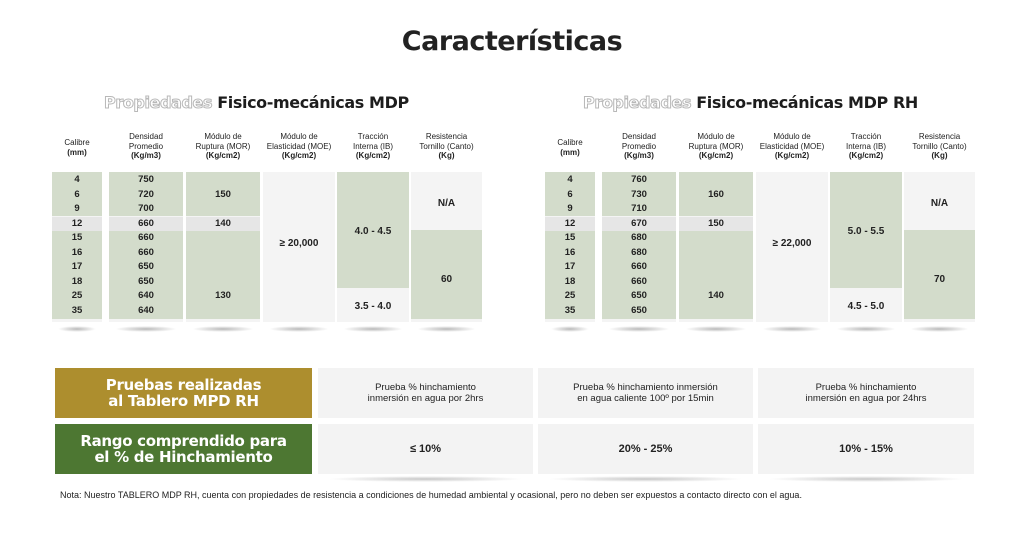  What do you see at coordinates (807, 102) in the screenshot?
I see `panel-title-strong: Fisico-mecánicas MDP RH` at bounding box center [807, 102].